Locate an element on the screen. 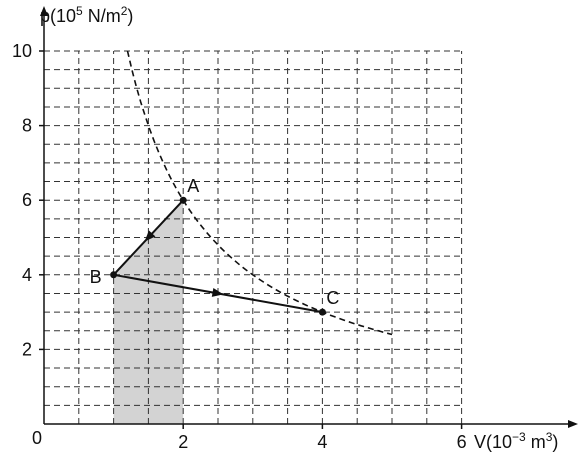  y-tick-label: 6 is located at coordinates (27, 200).